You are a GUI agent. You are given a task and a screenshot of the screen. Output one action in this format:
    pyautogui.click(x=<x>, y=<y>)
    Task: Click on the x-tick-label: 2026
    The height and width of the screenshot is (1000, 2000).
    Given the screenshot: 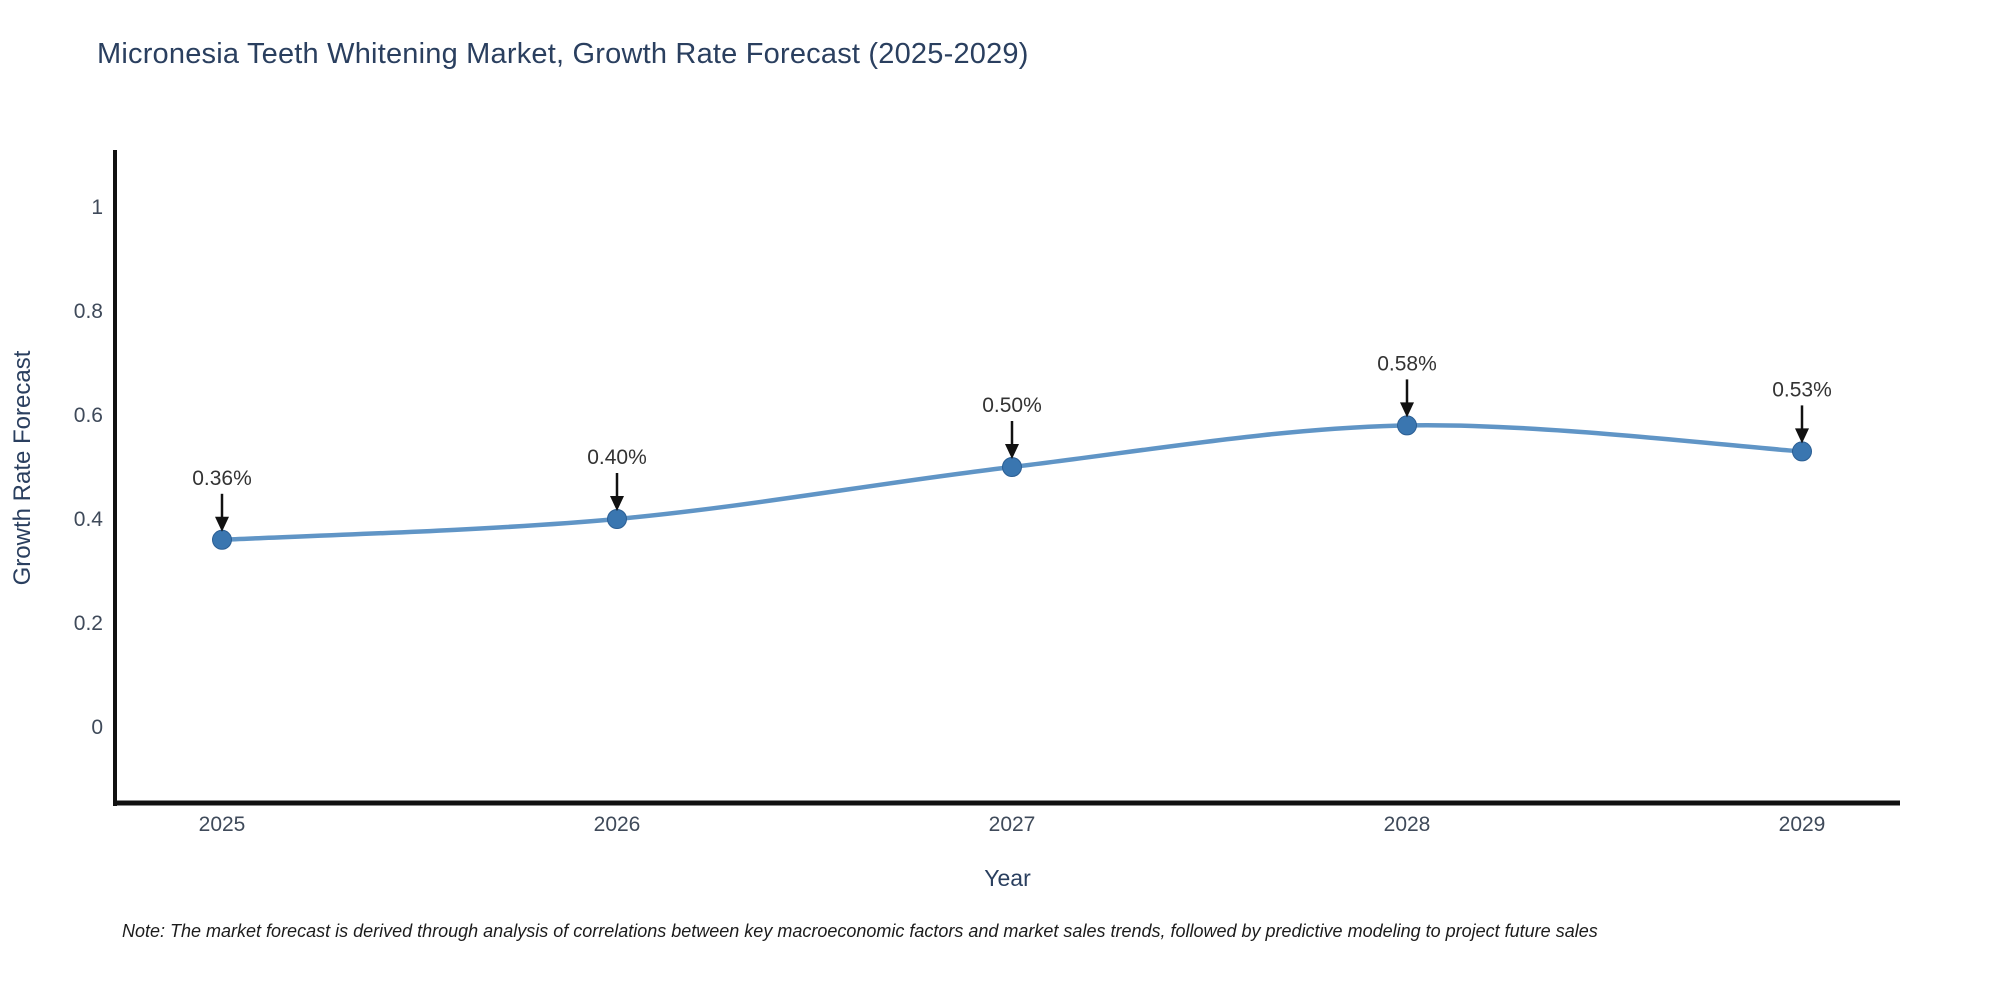 What is the action you would take?
    pyautogui.click(x=617, y=824)
    